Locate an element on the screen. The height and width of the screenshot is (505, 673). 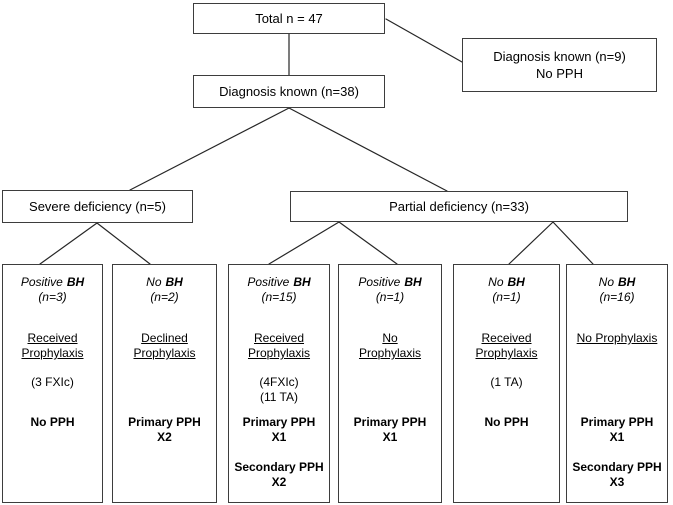
bh-header: No BH (n=16) is located at coordinates (617, 290).